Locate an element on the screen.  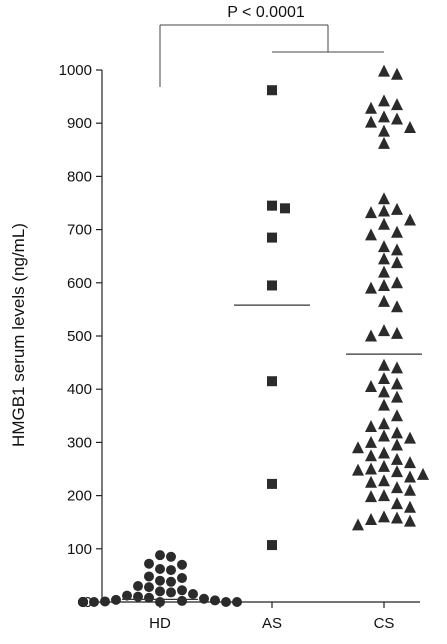
y-axis-title: HMGB1 serum levels (ng/mL) is located at coordinates (18, 335).